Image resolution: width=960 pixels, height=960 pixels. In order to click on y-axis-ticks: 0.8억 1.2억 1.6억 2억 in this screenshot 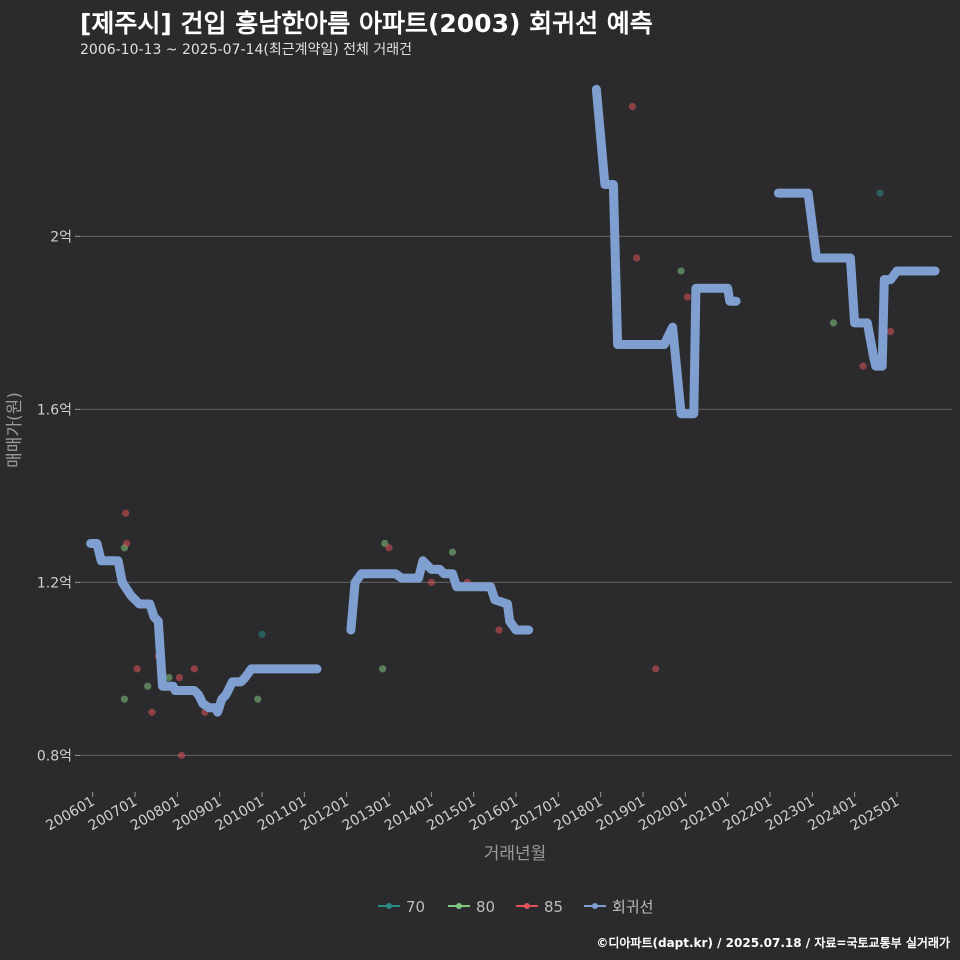, I will do `click(58, 496)`.